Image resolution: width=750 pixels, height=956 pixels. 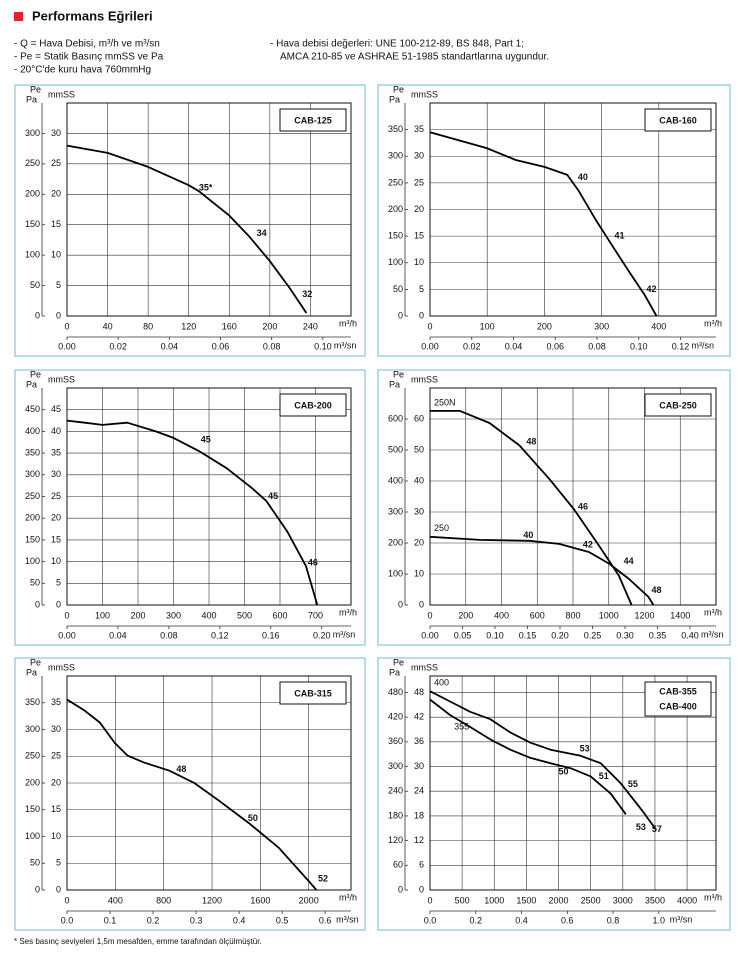 What do you see at coordinates (678, 706) in the screenshot?
I see `chart-title: CAB-400` at bounding box center [678, 706].